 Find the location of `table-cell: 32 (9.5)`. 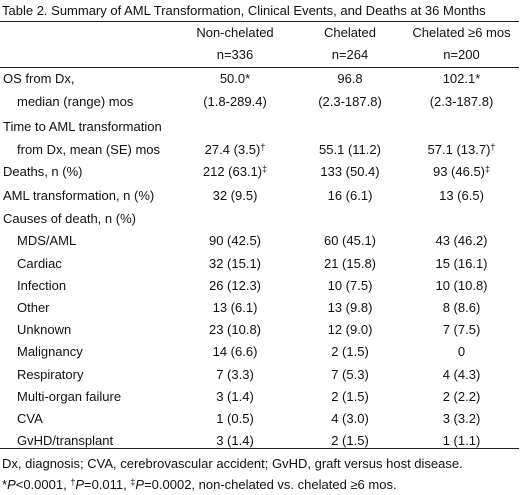

table-cell: 32 (9.5) is located at coordinates (235, 196).